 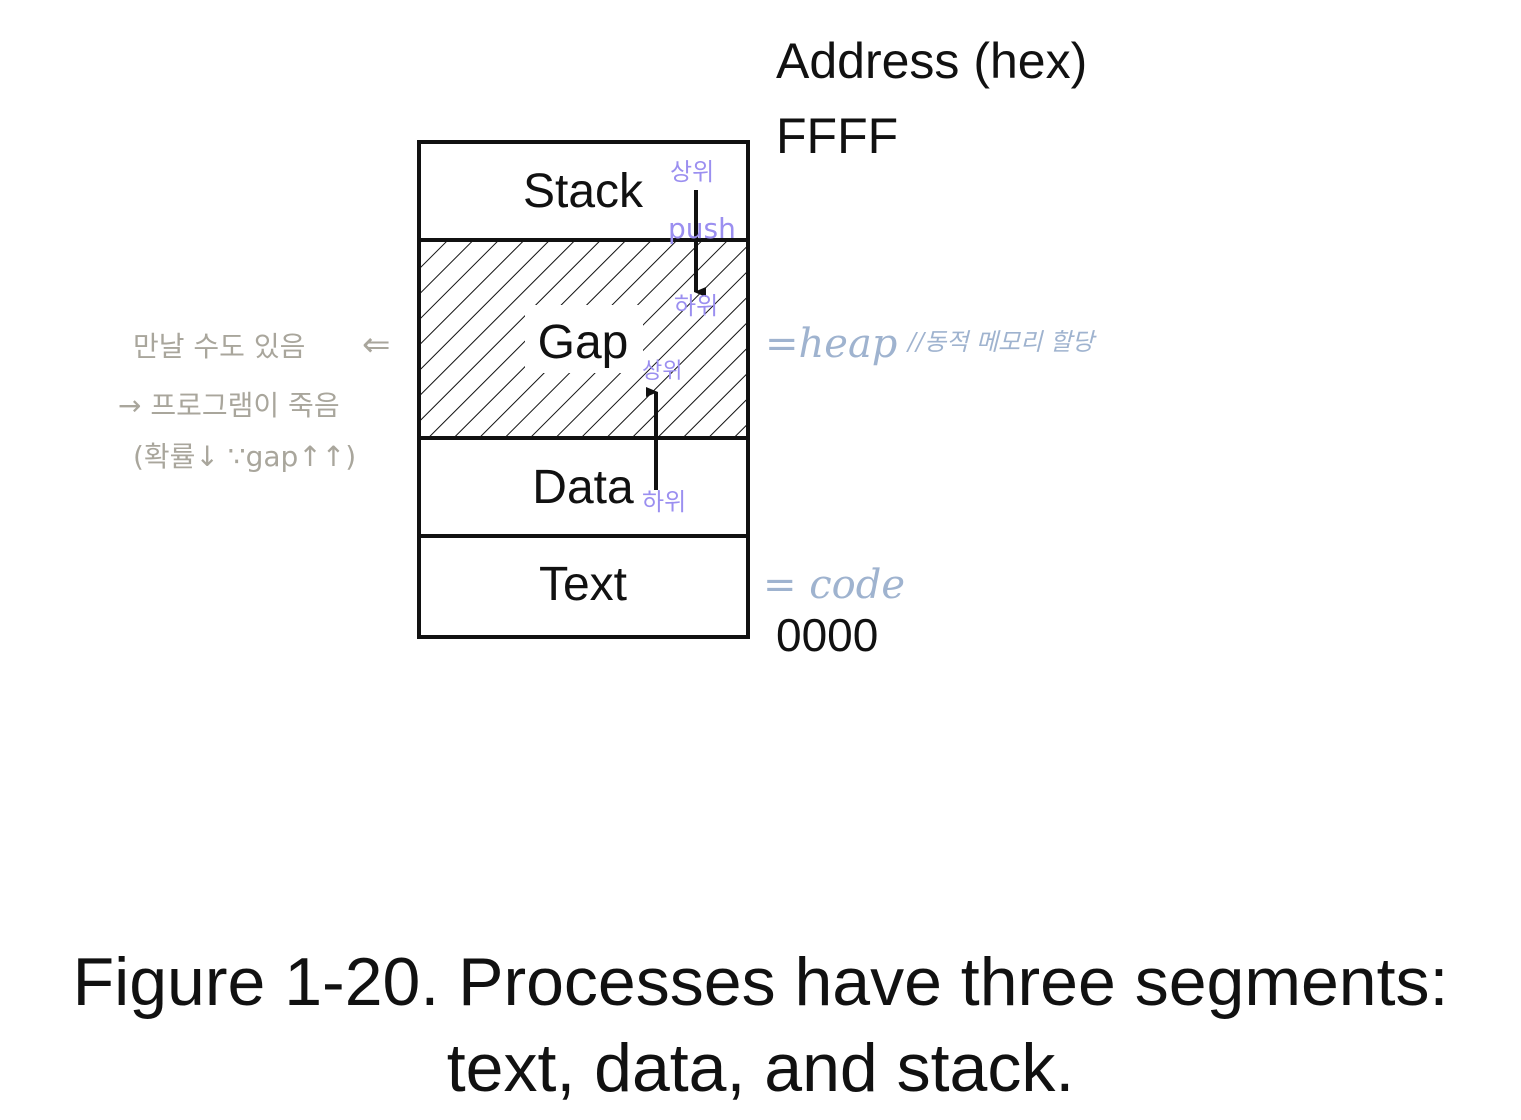 I want to click on figure-caption-line-2: text, data, and stack., so click(x=760, y=1068).